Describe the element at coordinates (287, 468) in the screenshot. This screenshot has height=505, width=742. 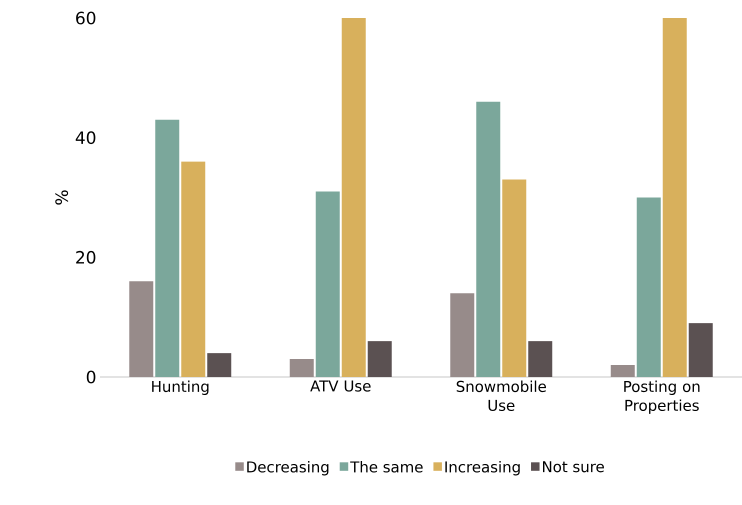
I see `legend-label: Decreasing` at that location.